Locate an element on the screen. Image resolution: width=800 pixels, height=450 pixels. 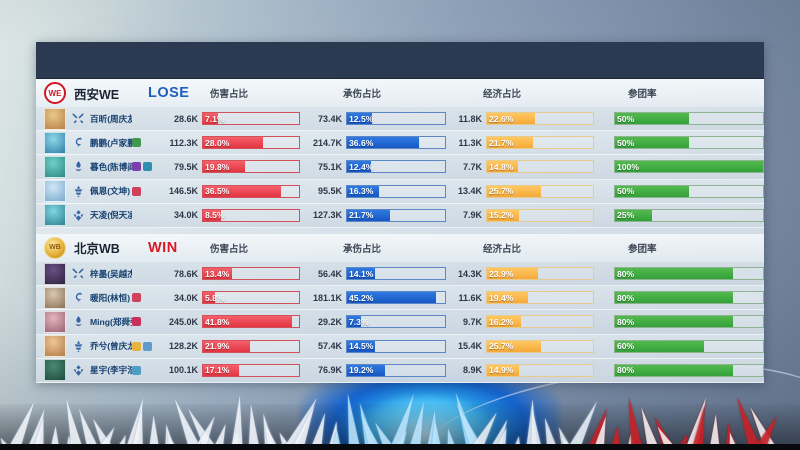
taken-value: 75.1K is located at coordinates (329, 166).